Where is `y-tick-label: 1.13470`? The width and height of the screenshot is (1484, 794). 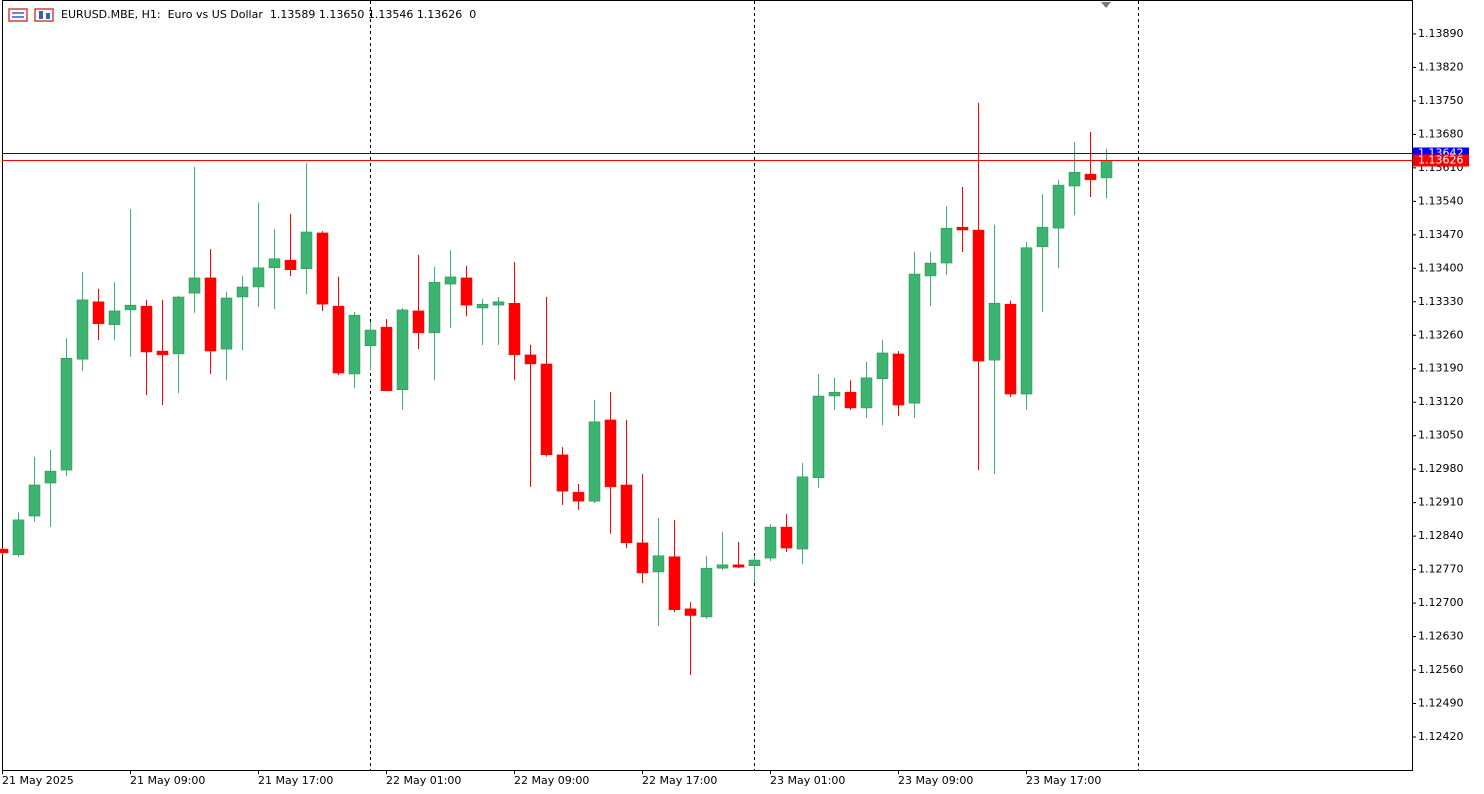
y-tick-label: 1.13470 is located at coordinates (1441, 234).